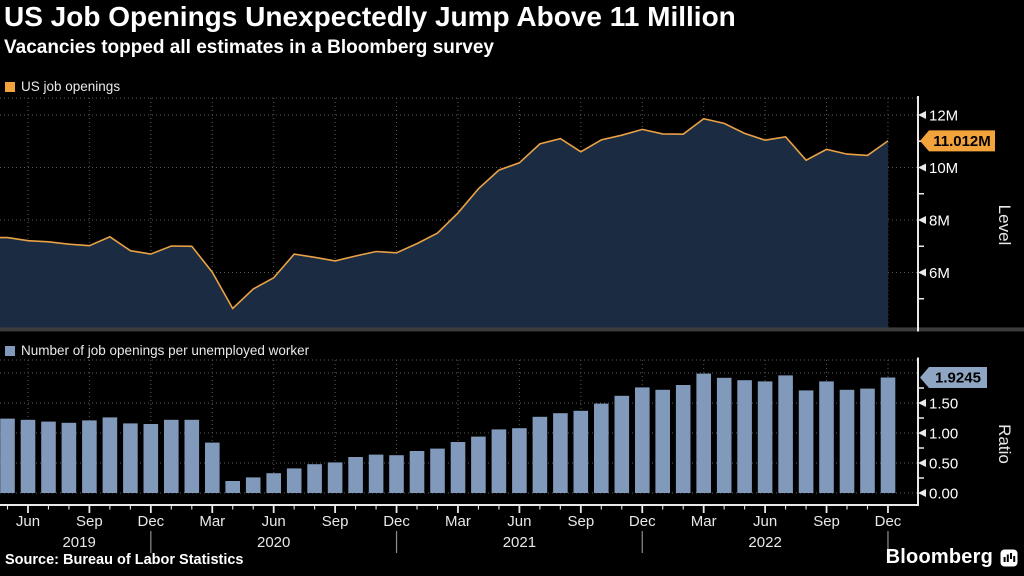 This screenshot has height=576, width=1024. Describe the element at coordinates (939, 221) in the screenshot. I see `level-tick-label: 8M` at that location.